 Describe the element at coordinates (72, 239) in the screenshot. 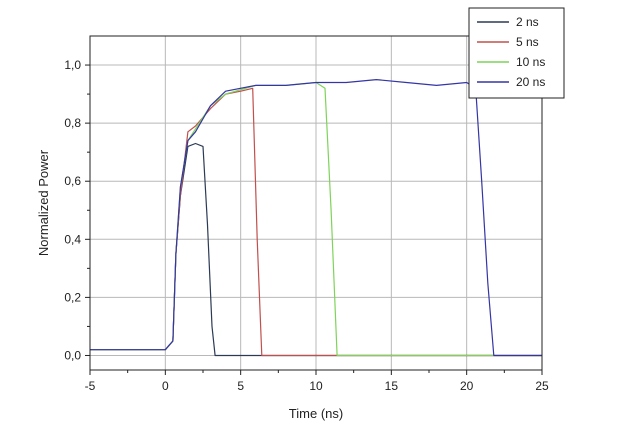

I see `y-tick-label: 0,4` at that location.